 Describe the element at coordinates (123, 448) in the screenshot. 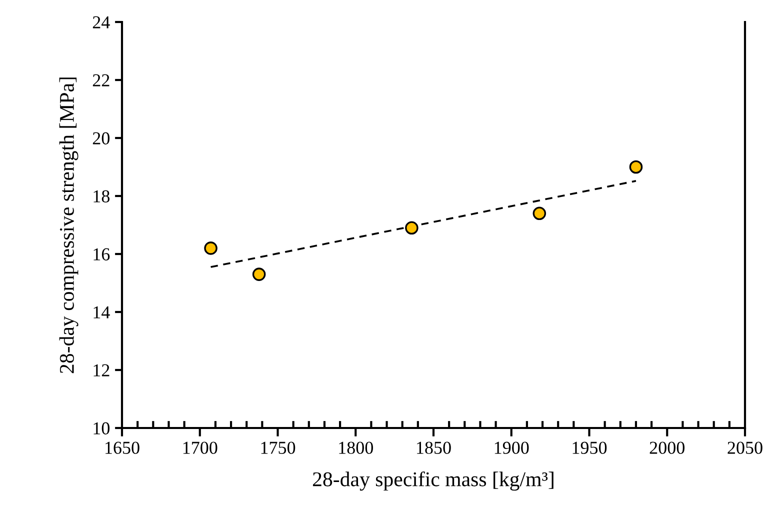

I see `x-tick-label: 1650` at that location.